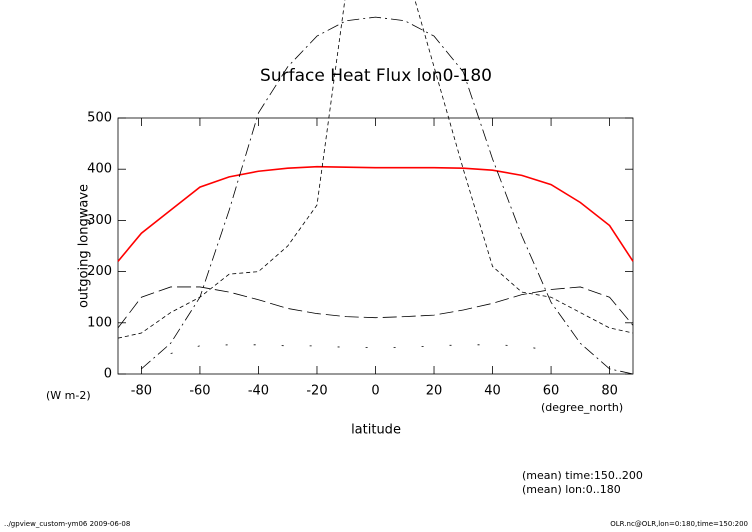  I want to click on y-tick-label: 0, so click(108, 374).